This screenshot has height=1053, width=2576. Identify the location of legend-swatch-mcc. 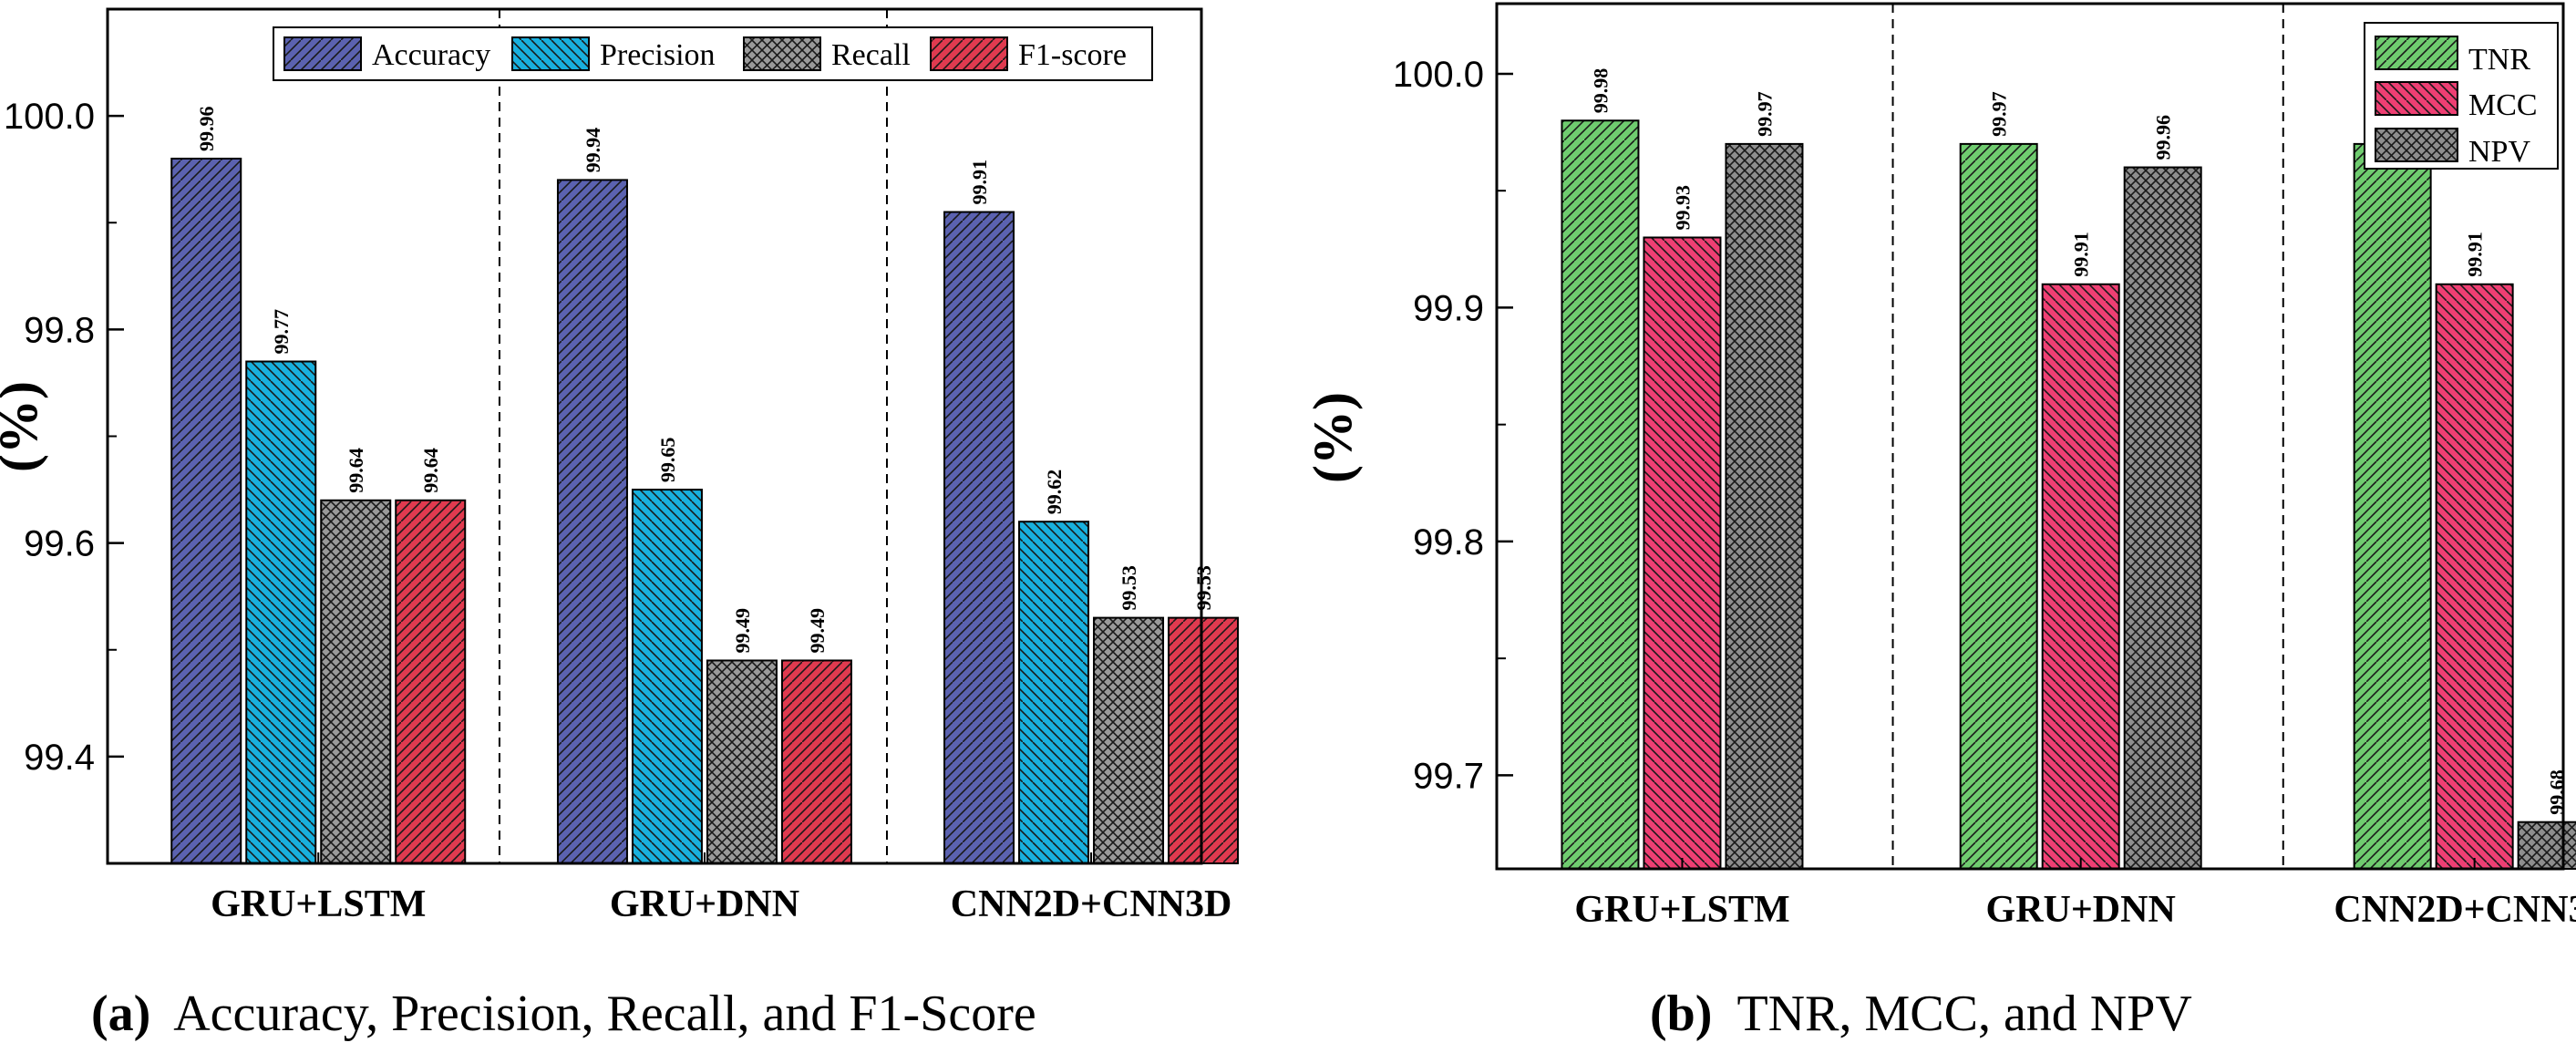
(2416, 98).